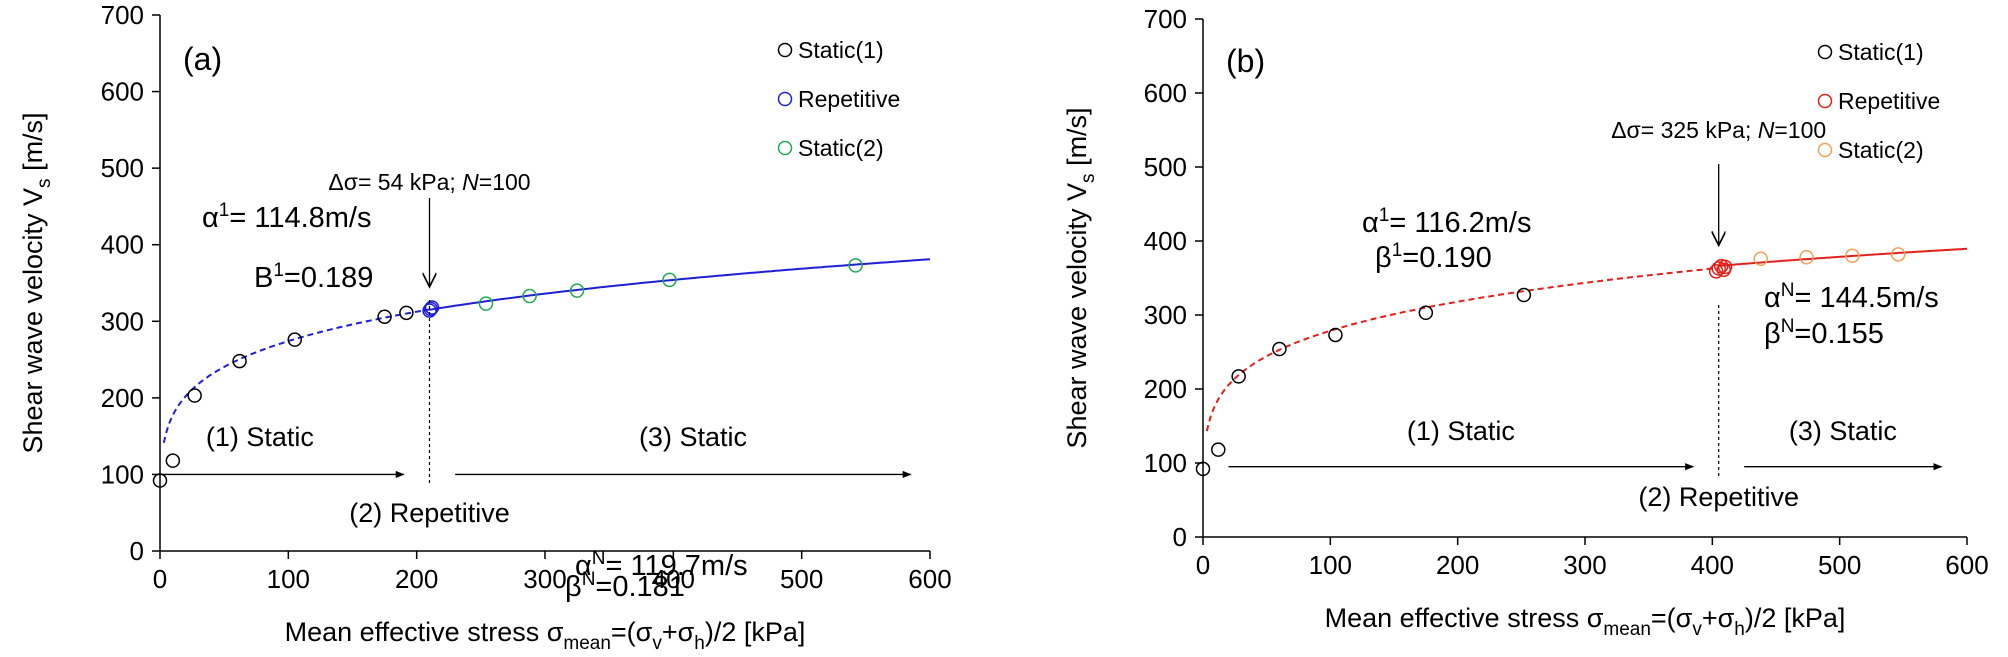  What do you see at coordinates (1446, 222) in the screenshot?
I see `fit1-alpha-label: α1= 116.2m/s` at bounding box center [1446, 222].